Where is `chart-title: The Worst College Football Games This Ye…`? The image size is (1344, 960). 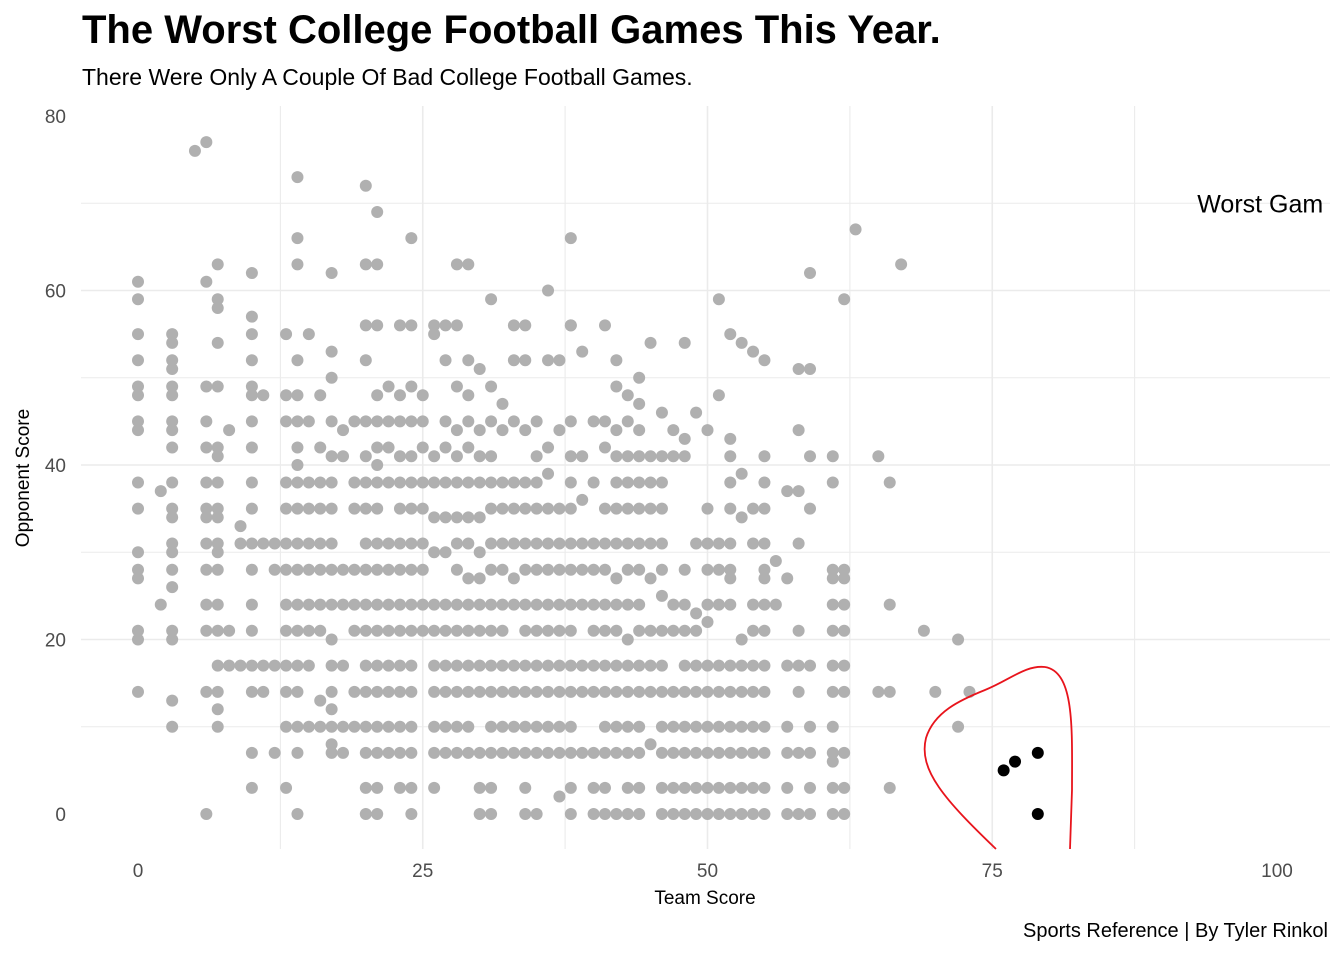
chart-title: The Worst College Football Games This Ye… is located at coordinates (511, 30).